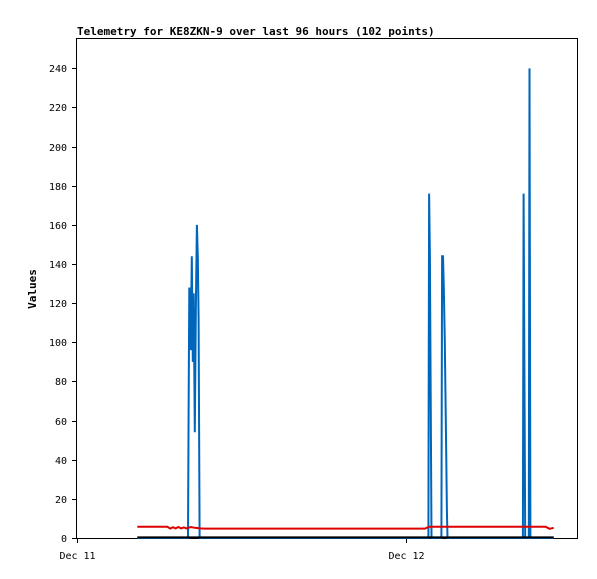  I want to click on y-tick-label: 60, so click(61, 422).